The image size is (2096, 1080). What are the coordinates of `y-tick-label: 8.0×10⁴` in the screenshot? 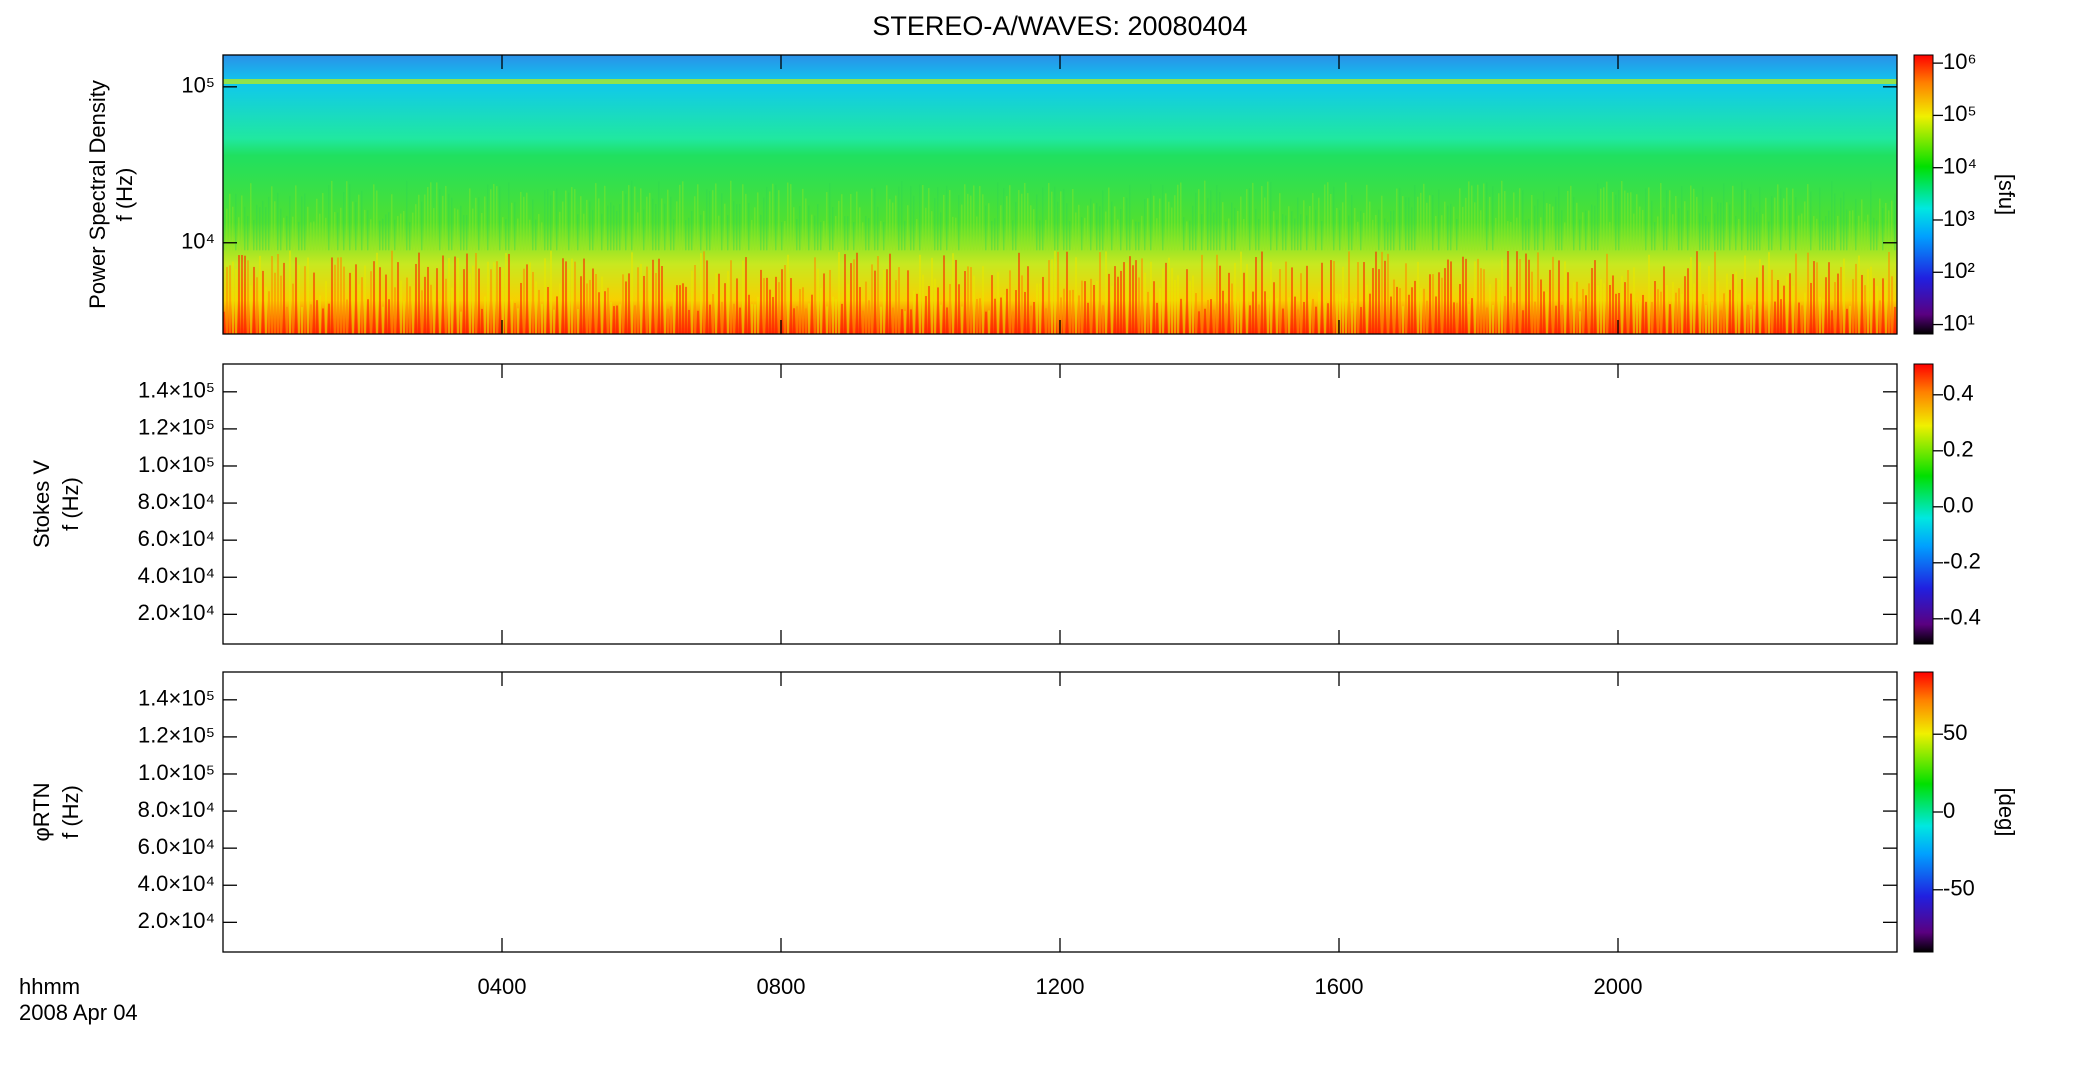 It's located at (176, 809).